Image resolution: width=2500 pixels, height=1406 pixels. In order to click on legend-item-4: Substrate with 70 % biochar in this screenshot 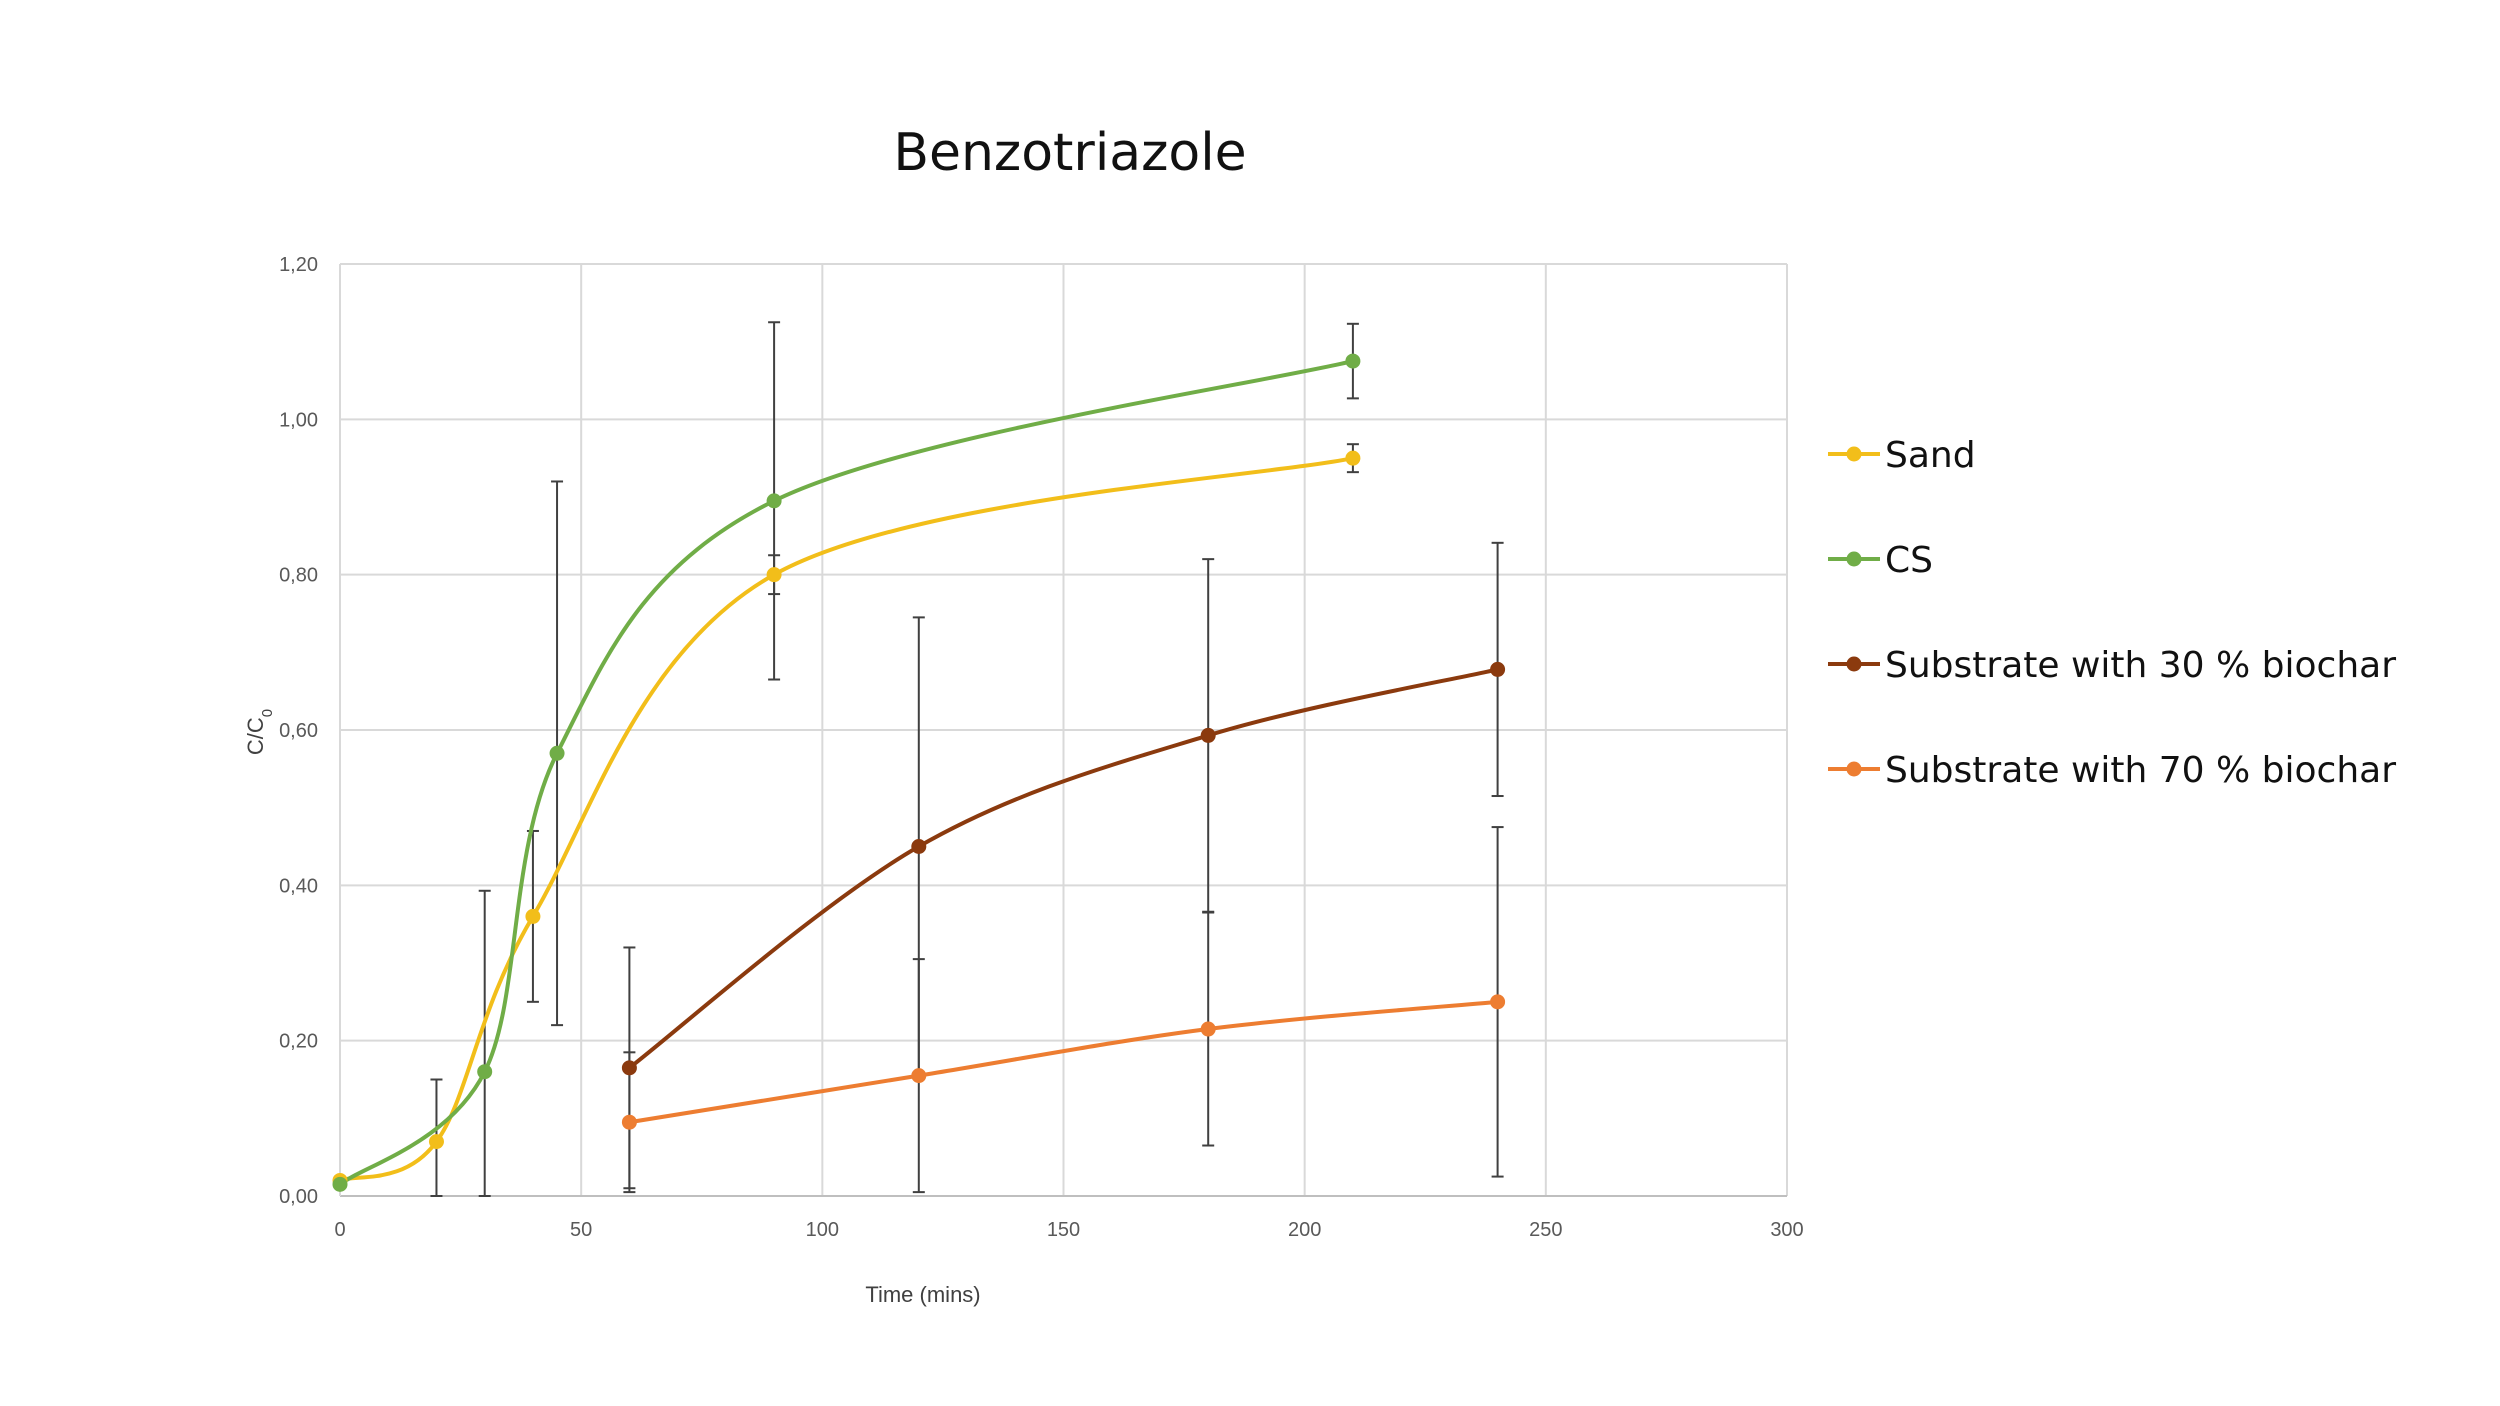, I will do `click(2112, 770)`.